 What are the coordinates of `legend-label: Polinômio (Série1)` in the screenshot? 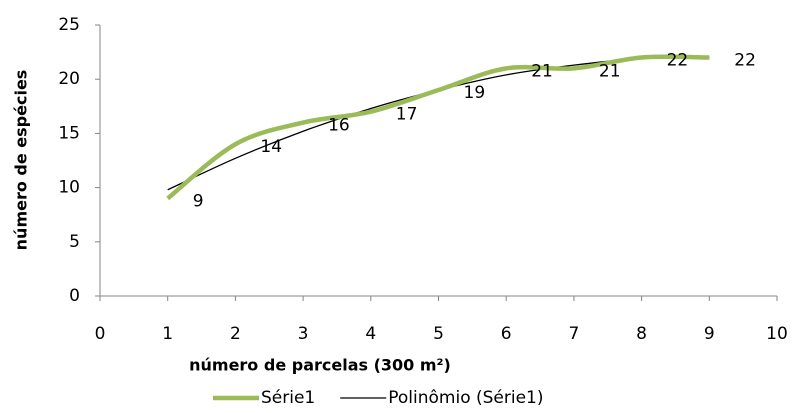 It's located at (465, 398).